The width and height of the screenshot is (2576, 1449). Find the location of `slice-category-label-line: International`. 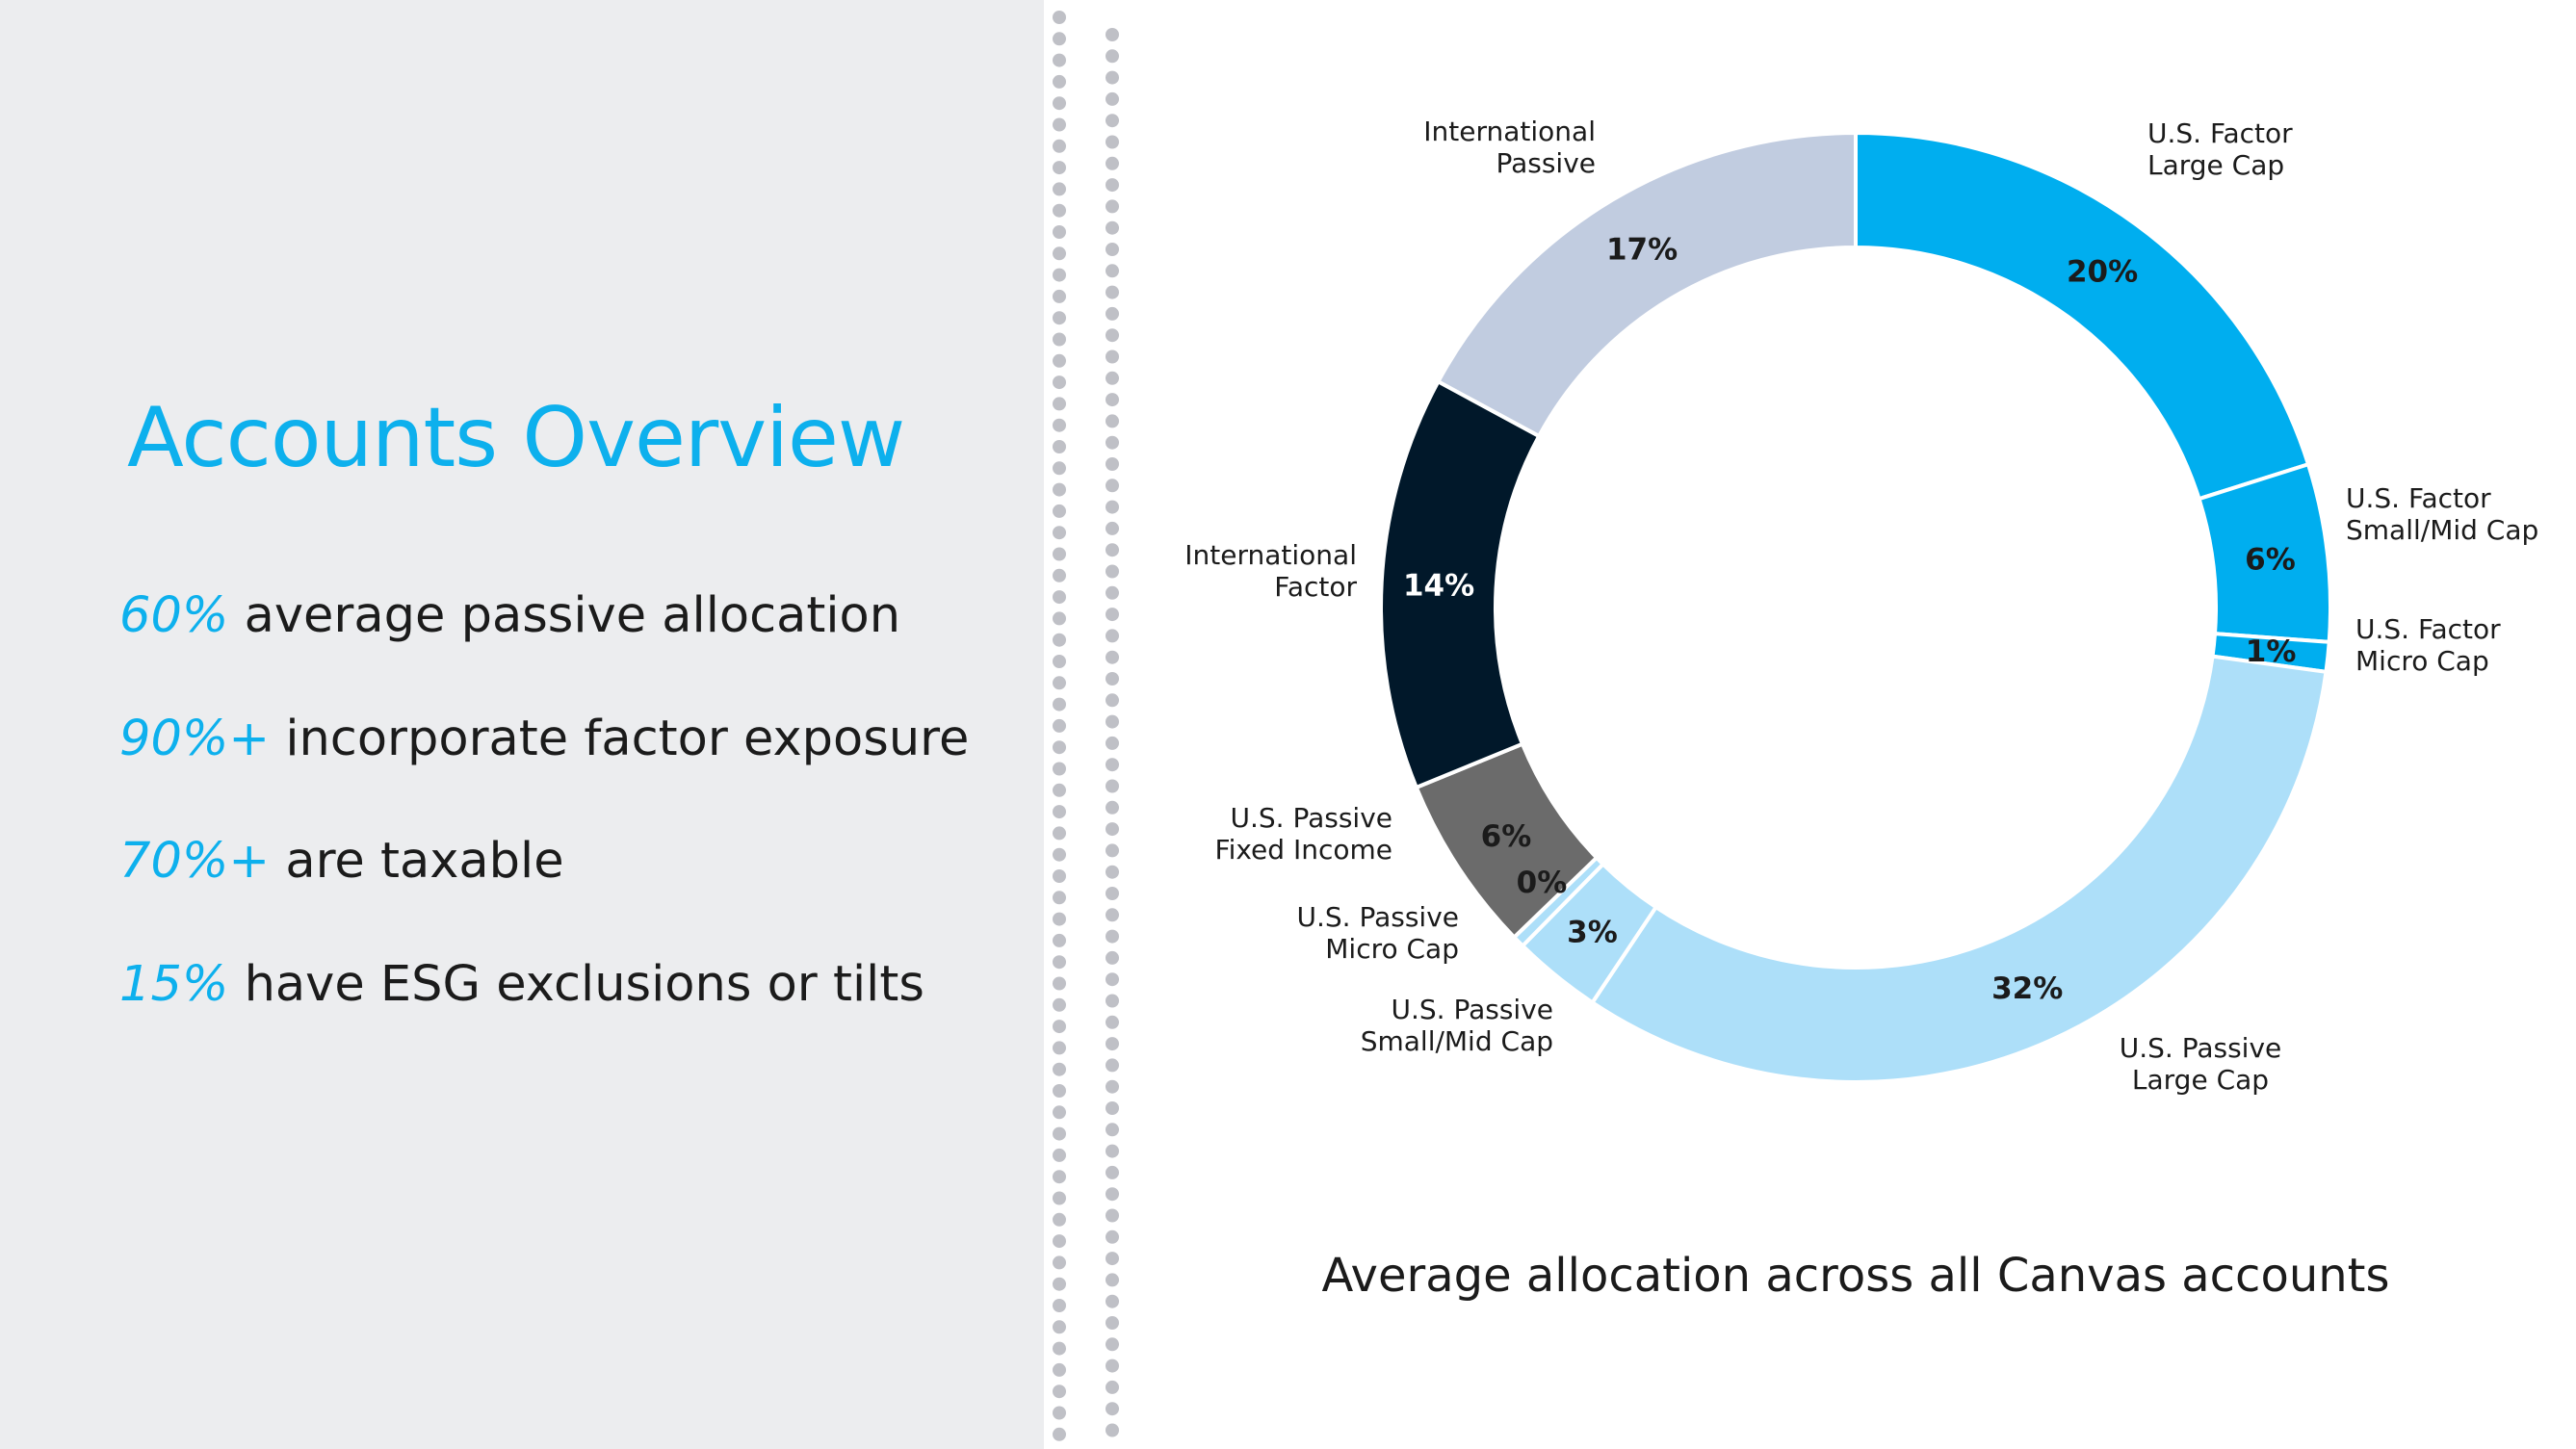

slice-category-label-line: International is located at coordinates (1509, 131).